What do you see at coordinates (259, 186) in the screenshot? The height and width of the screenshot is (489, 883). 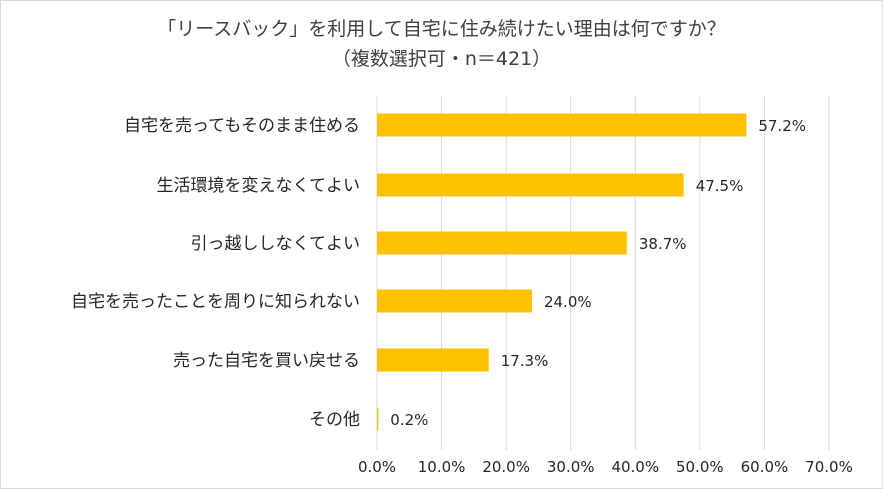 I see `category-label: 生活環境を変えなくてよい` at bounding box center [259, 186].